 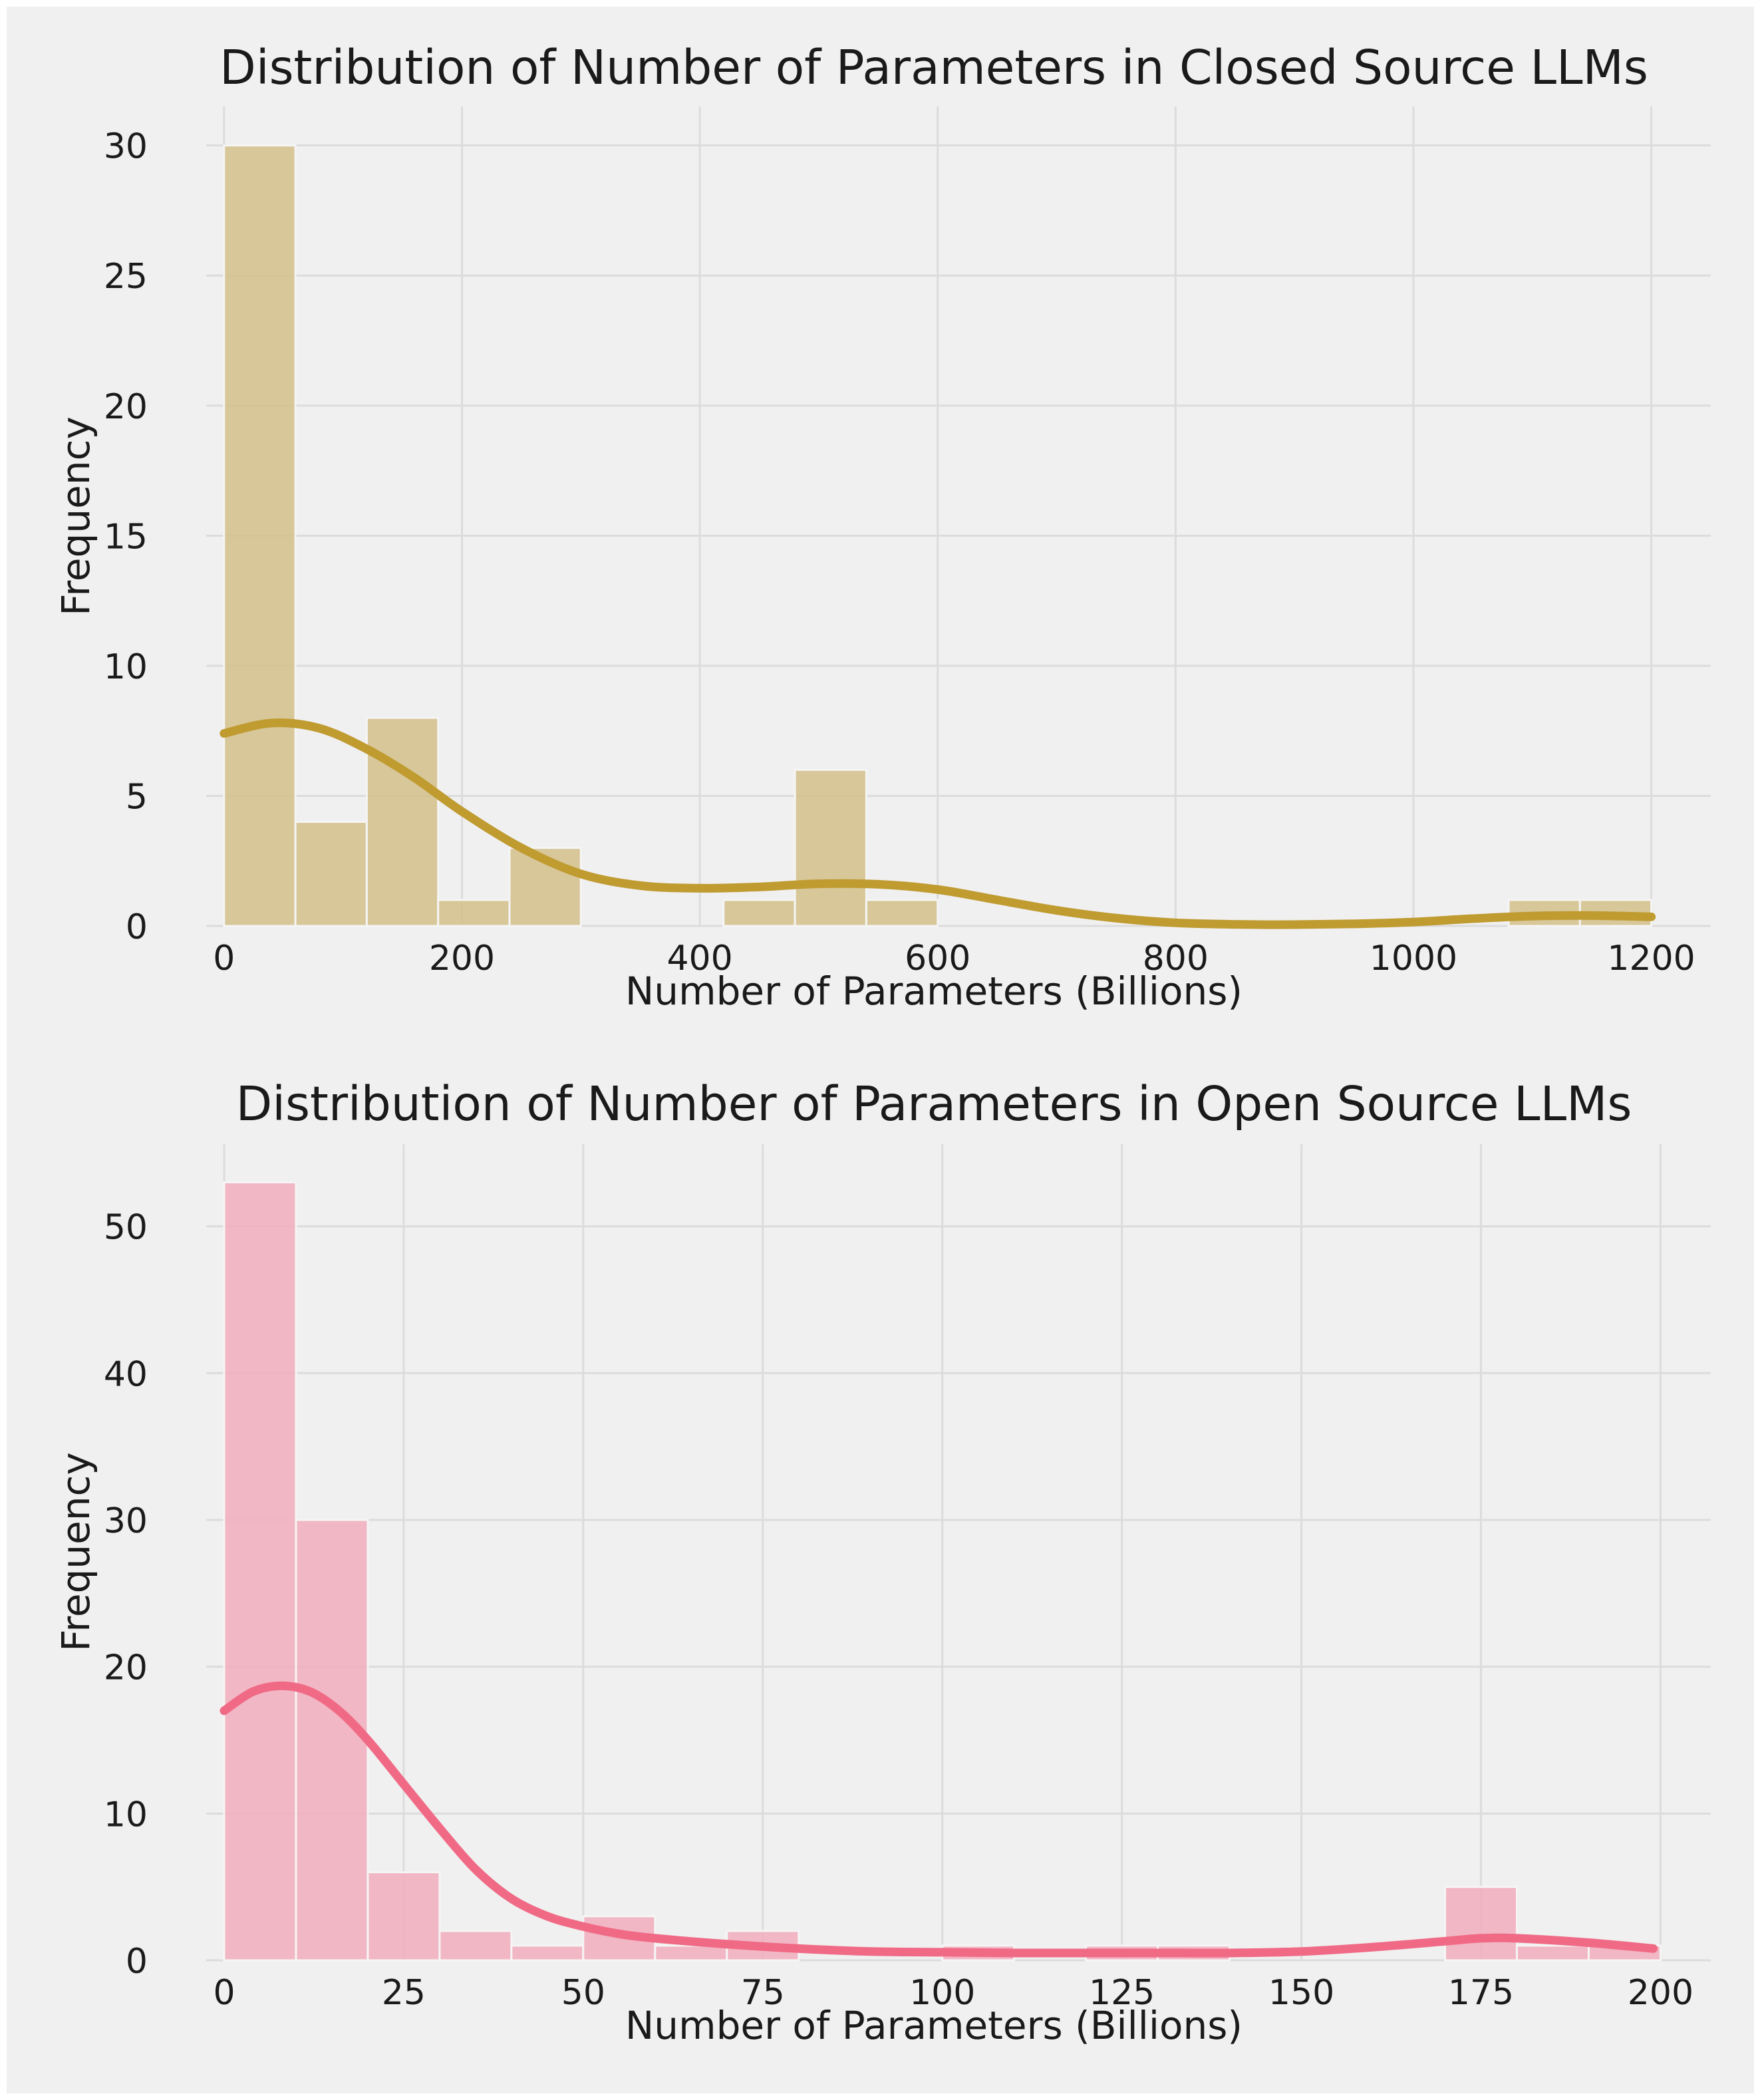 What do you see at coordinates (699, 959) in the screenshot?
I see `closed-x-tick-label: 400` at bounding box center [699, 959].